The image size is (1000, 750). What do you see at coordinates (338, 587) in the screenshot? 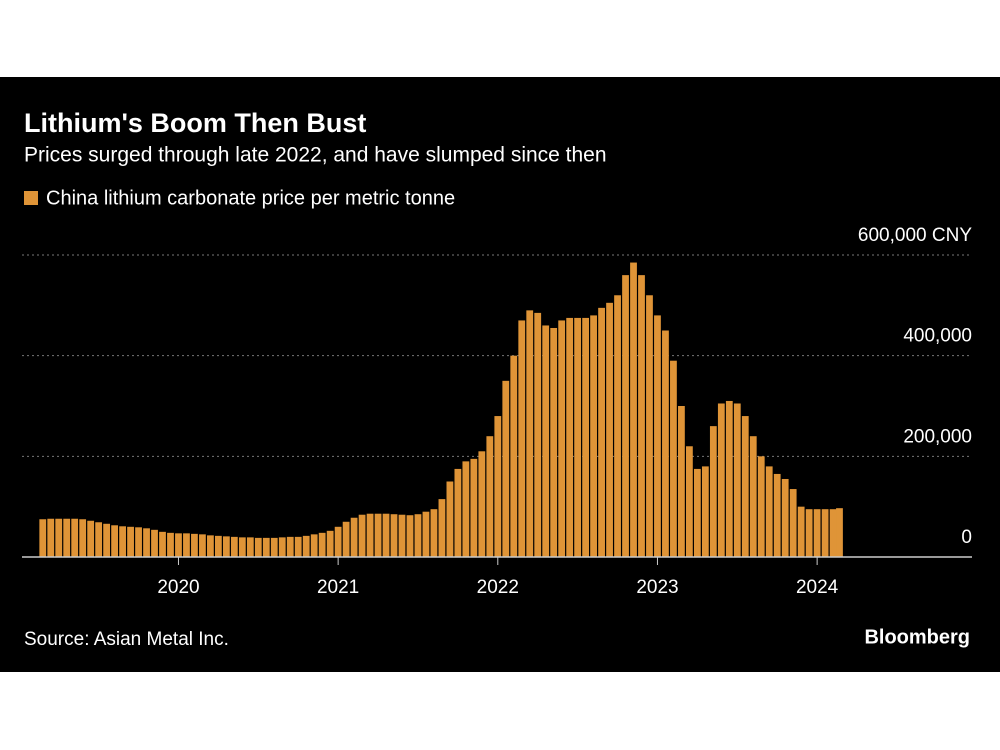
I see `x-tick-label: 2021` at bounding box center [338, 587].